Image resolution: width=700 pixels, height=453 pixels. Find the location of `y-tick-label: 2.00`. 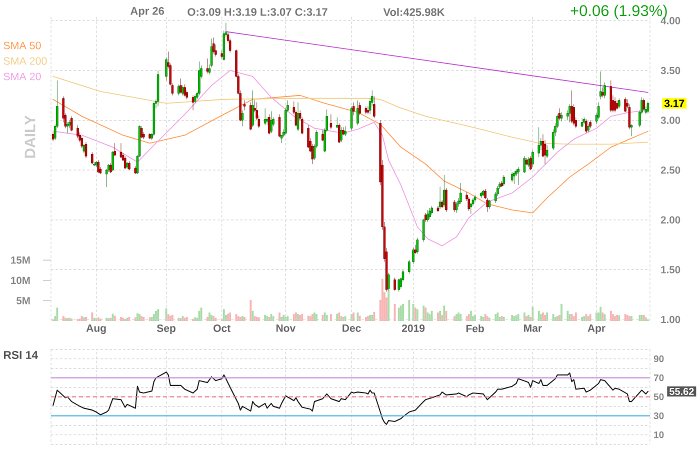

y-tick-label: 2.00 is located at coordinates (670, 220).